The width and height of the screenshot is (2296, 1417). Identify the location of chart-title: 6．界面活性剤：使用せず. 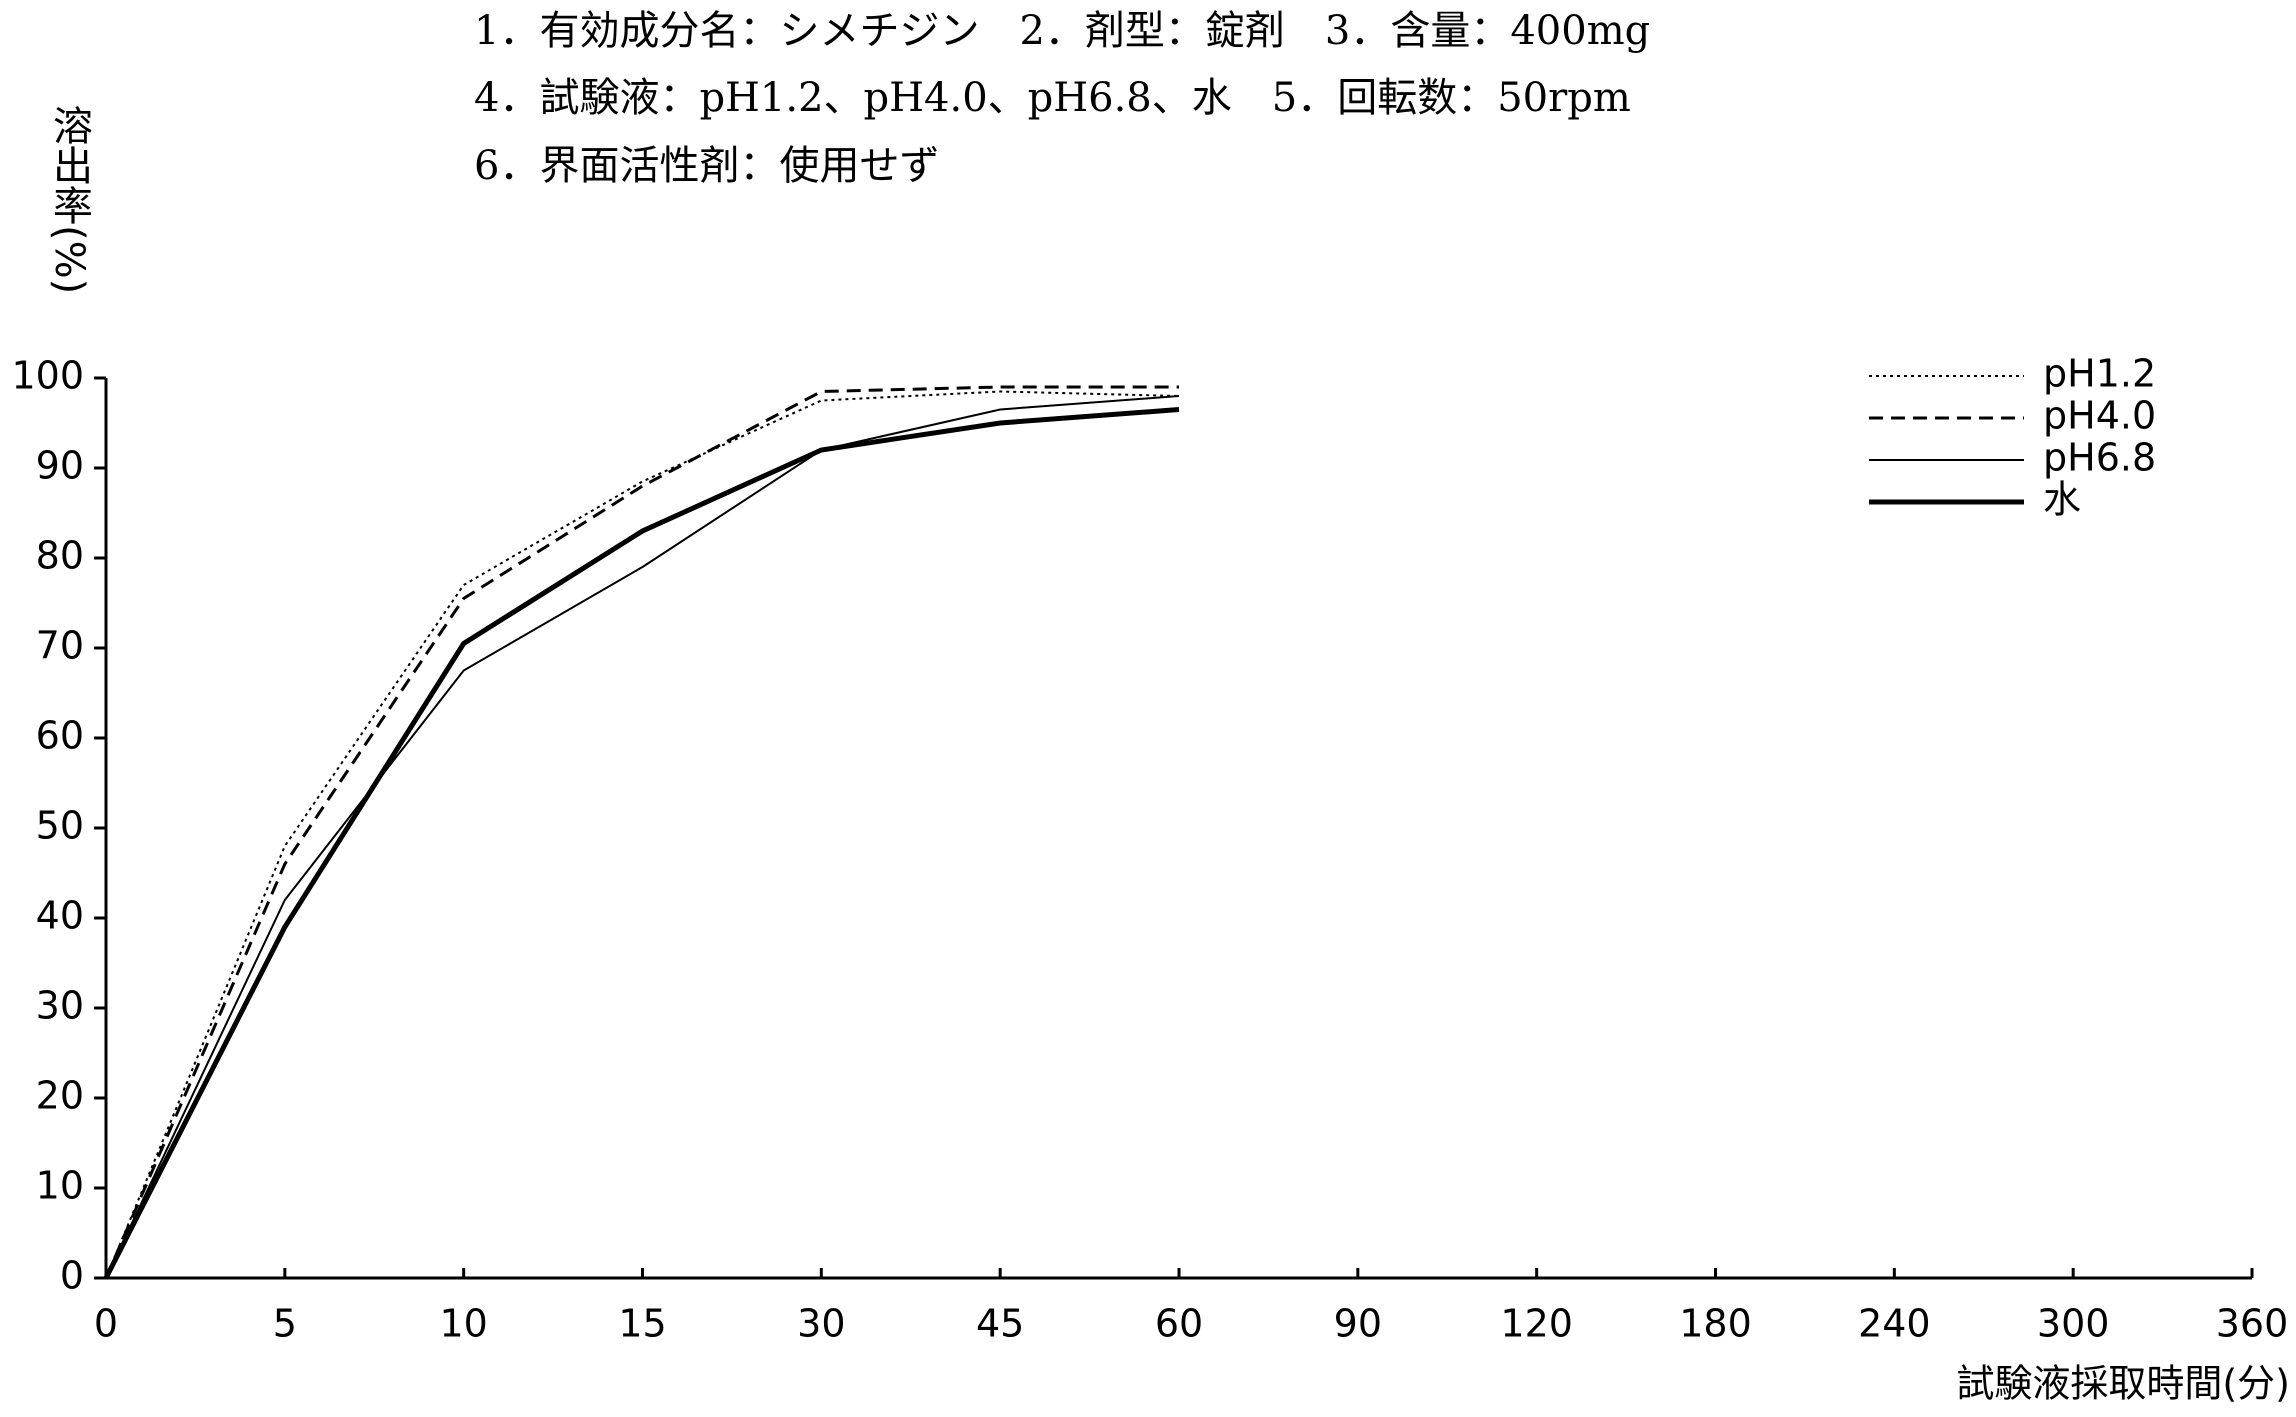
(706, 166).